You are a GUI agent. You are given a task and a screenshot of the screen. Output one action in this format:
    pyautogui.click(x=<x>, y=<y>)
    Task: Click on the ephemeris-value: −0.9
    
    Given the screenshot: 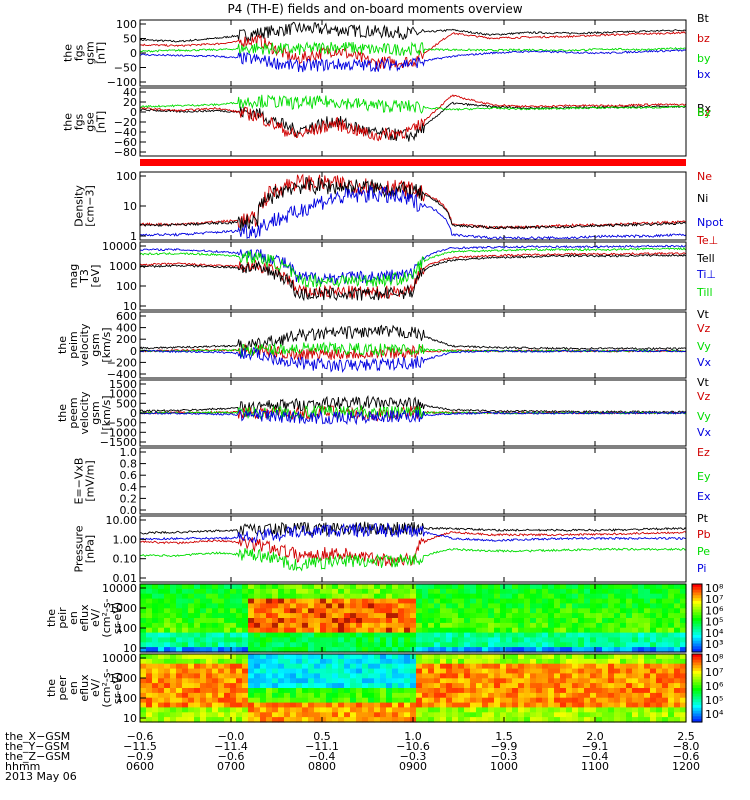 What is the action you would take?
    pyautogui.click(x=140, y=756)
    